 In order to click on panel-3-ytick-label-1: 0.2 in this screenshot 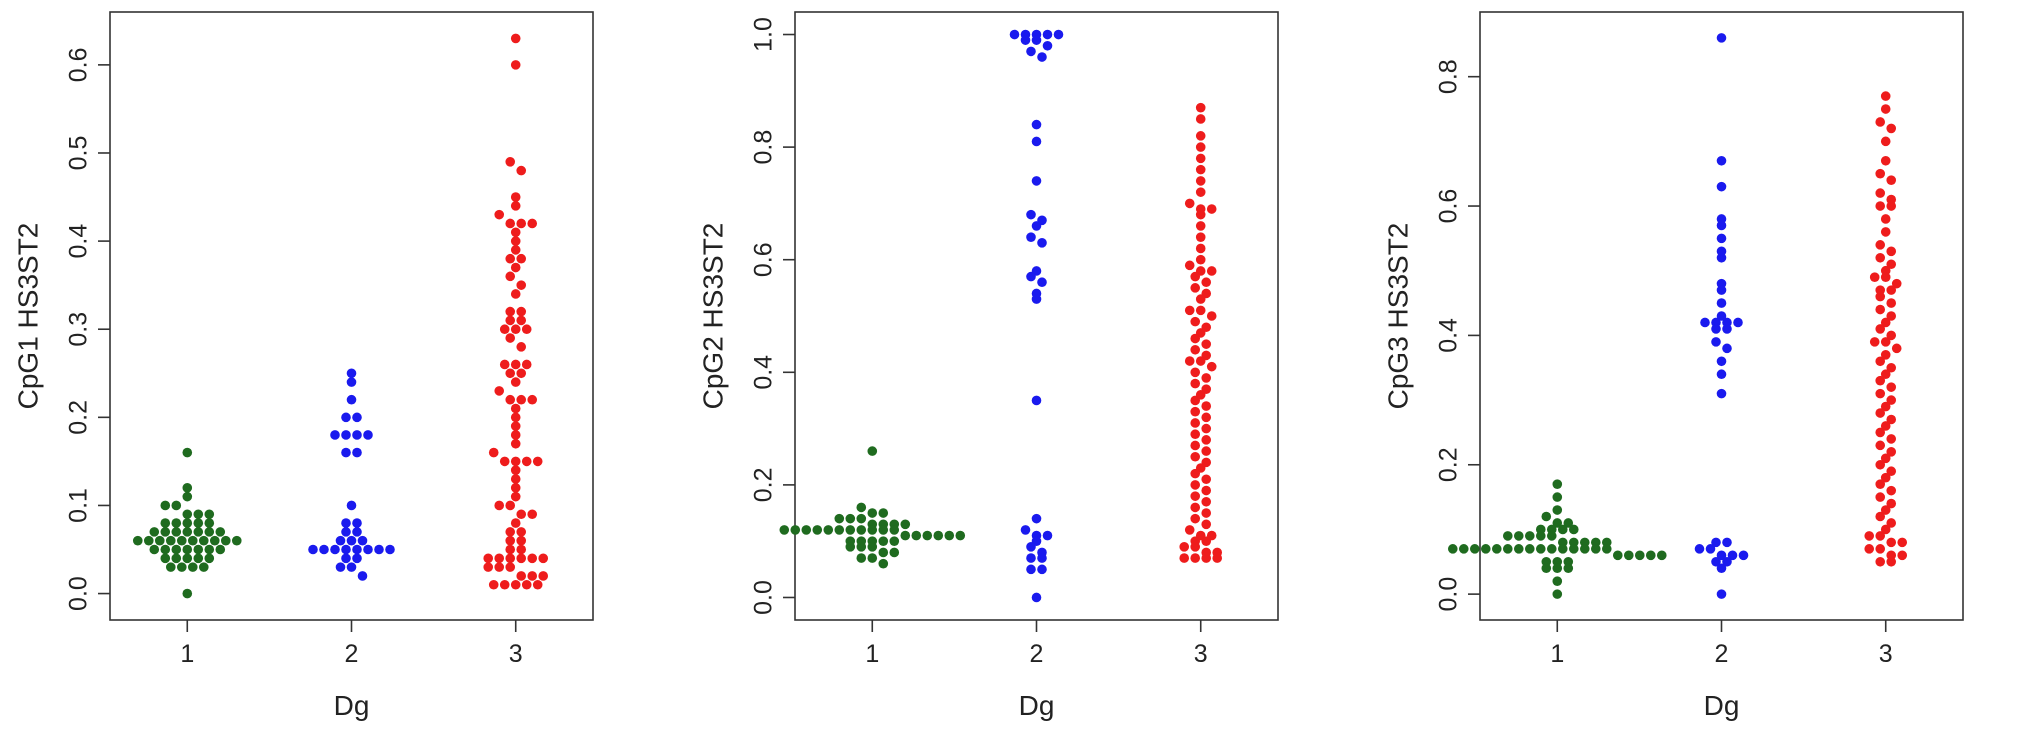, I will do `click(1449, 464)`.